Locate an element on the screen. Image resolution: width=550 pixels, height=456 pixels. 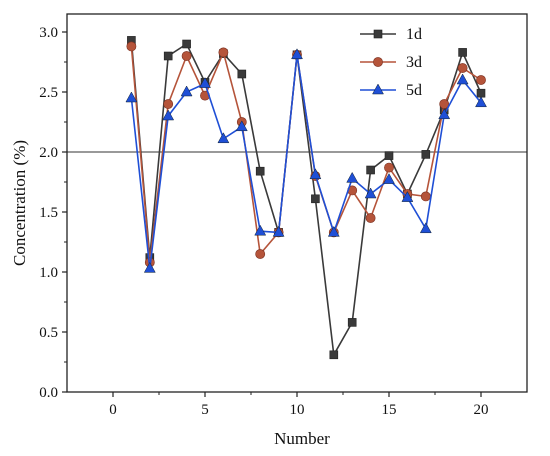
y-tick-label: 1.0 is located at coordinates (48, 273).